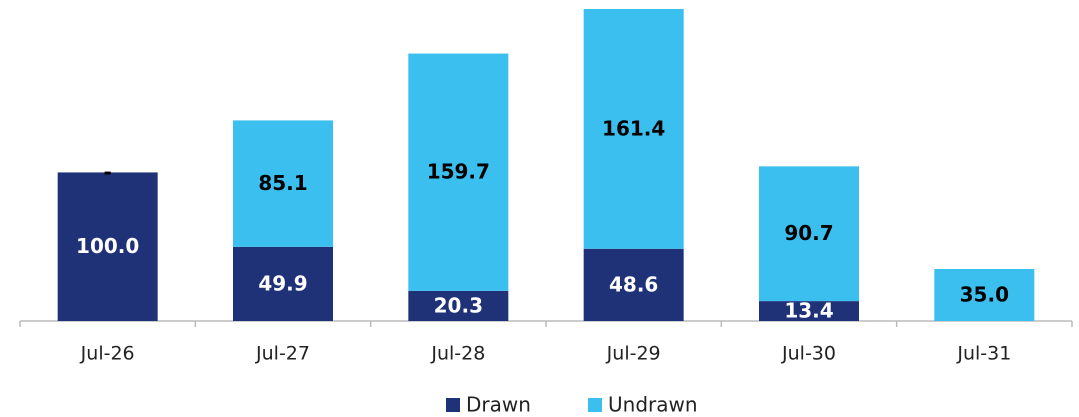 This screenshot has height=417, width=1079. Describe the element at coordinates (457, 354) in the screenshot. I see `x-tick-label: Jul-28` at that location.